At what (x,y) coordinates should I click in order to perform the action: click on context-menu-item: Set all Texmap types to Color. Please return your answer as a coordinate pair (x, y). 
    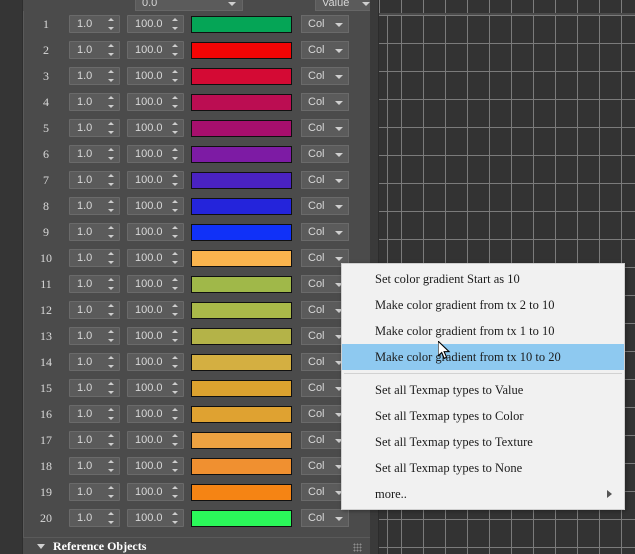
    Looking at the image, I should click on (483, 416).